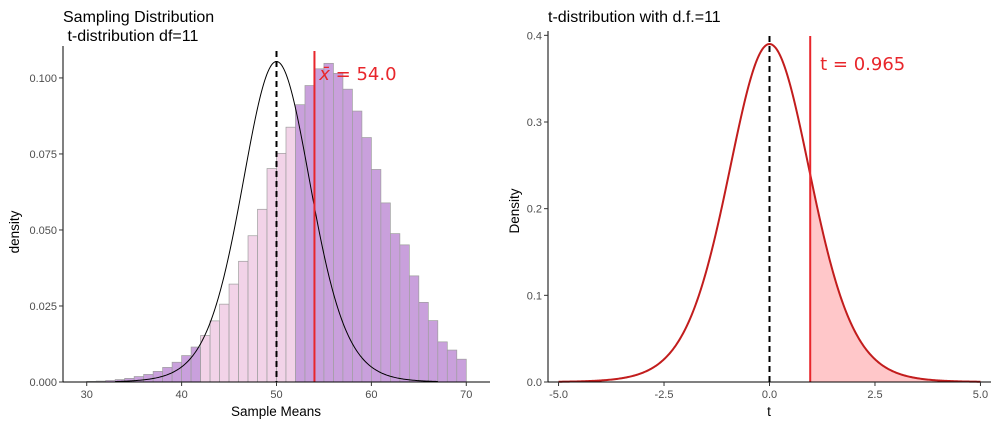 Image resolution: width=999 pixels, height=426 pixels. What do you see at coordinates (769, 411) in the screenshot?
I see `right-x-axis-label: t` at bounding box center [769, 411].